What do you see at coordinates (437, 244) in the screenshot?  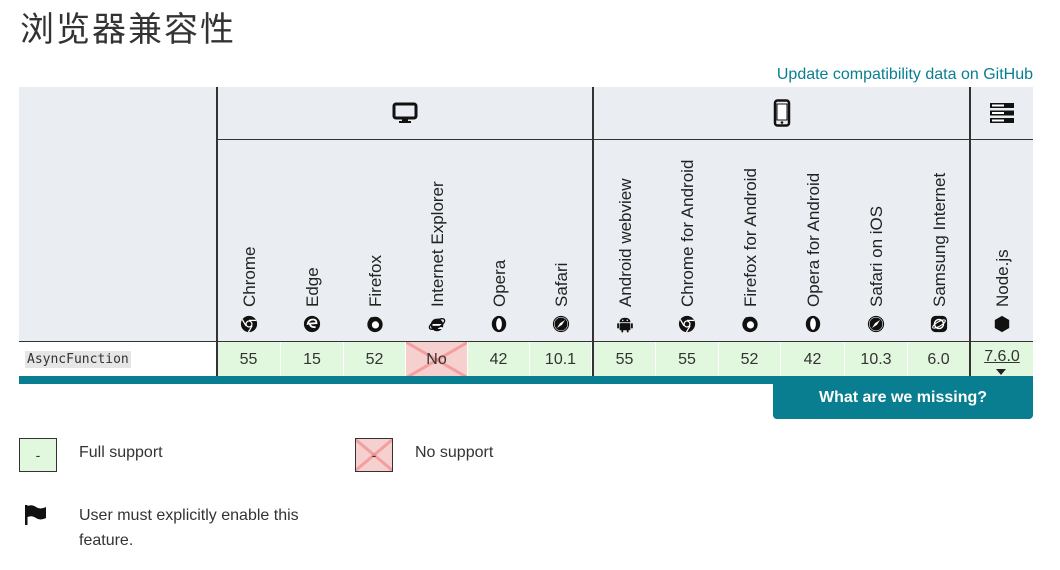 I see `browser-name: Internet Explorer` at bounding box center [437, 244].